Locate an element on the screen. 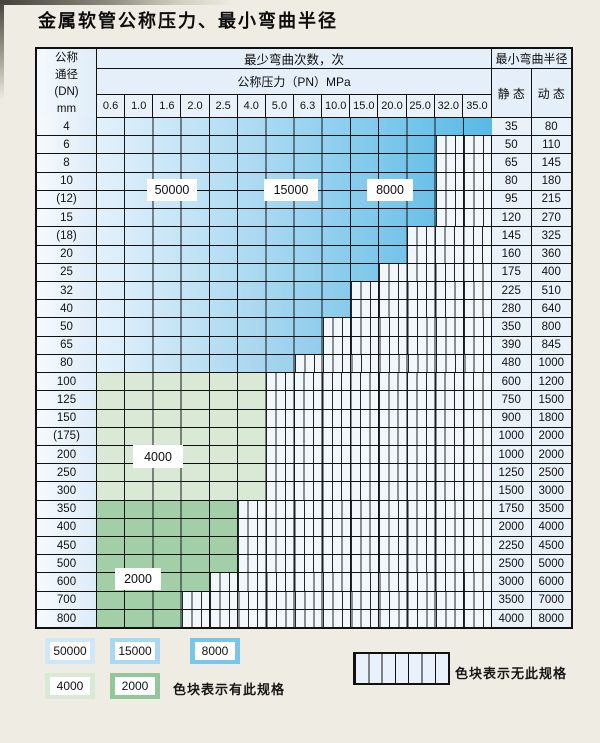 This screenshot has width=600, height=743. static-radius-value: 2000 is located at coordinates (512, 527).